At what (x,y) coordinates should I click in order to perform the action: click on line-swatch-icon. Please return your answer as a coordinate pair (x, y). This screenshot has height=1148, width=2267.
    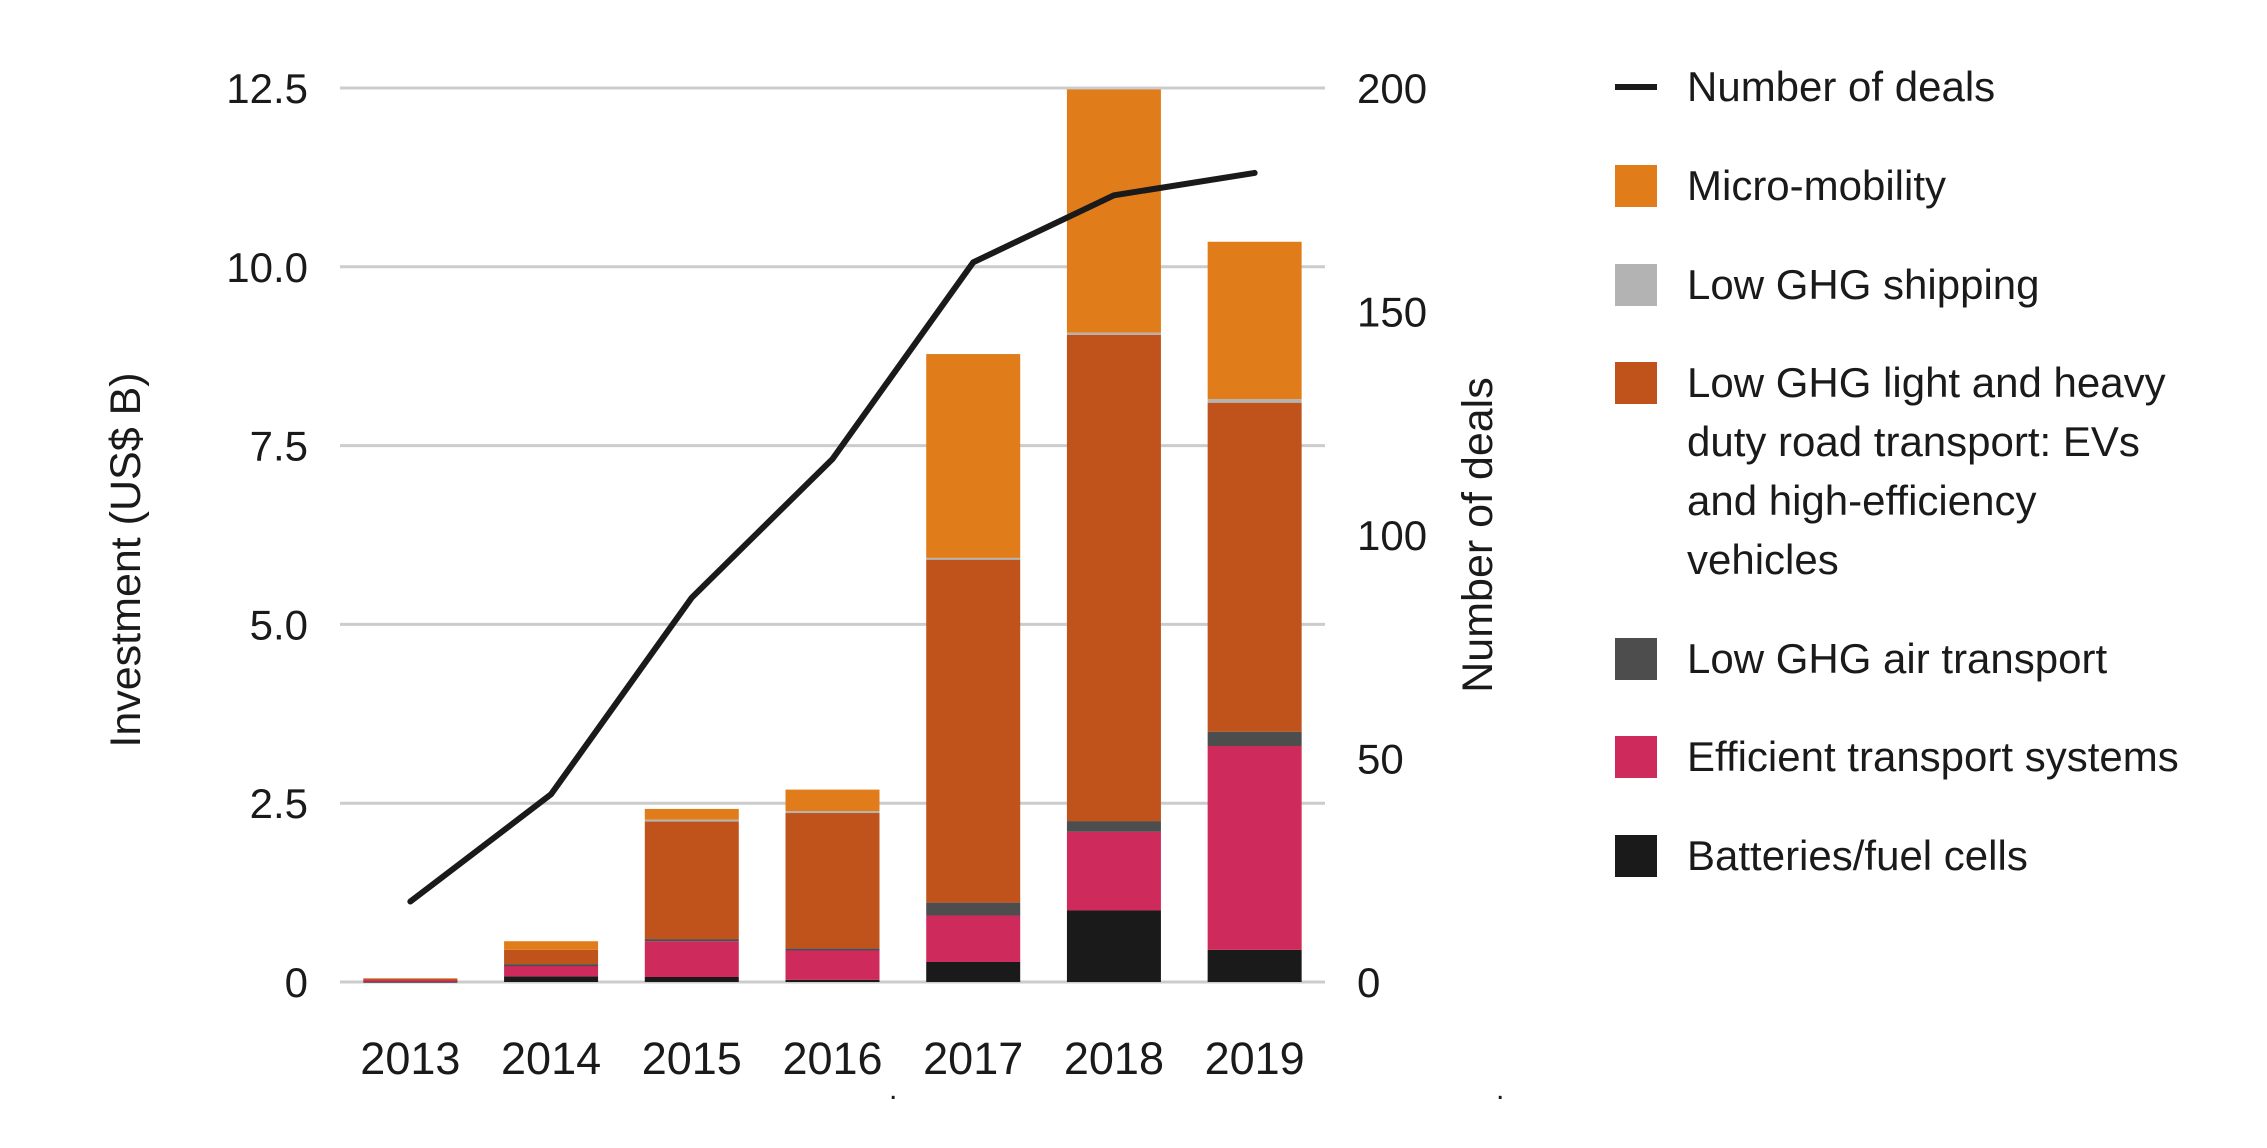
    Looking at the image, I should click on (1636, 87).